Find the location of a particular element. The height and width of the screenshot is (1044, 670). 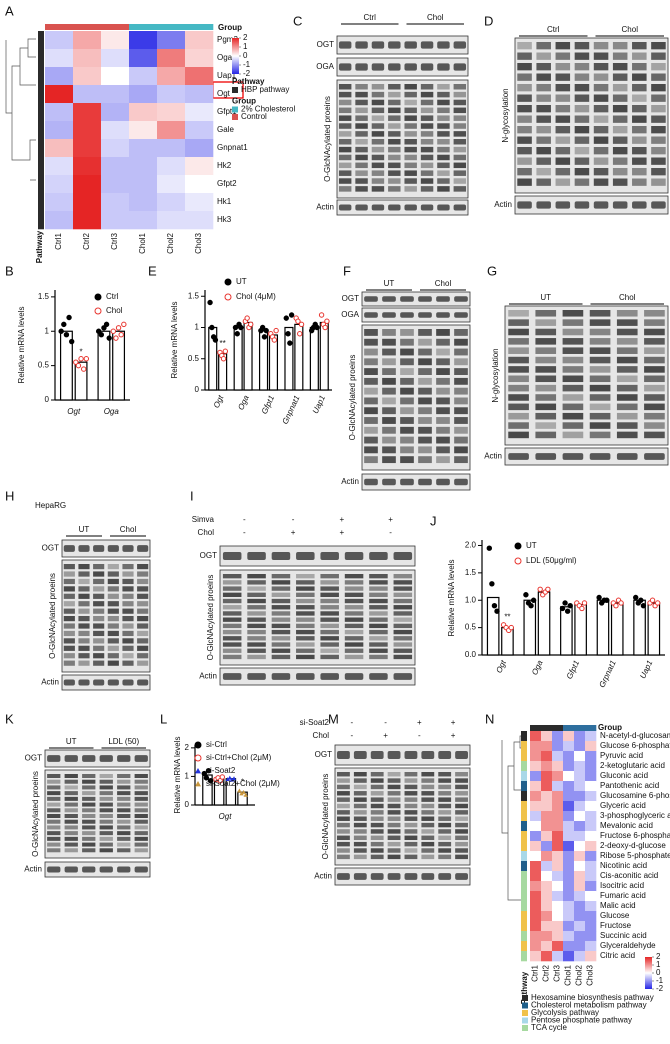

row-label: Glucose is located at coordinates (615, 915).